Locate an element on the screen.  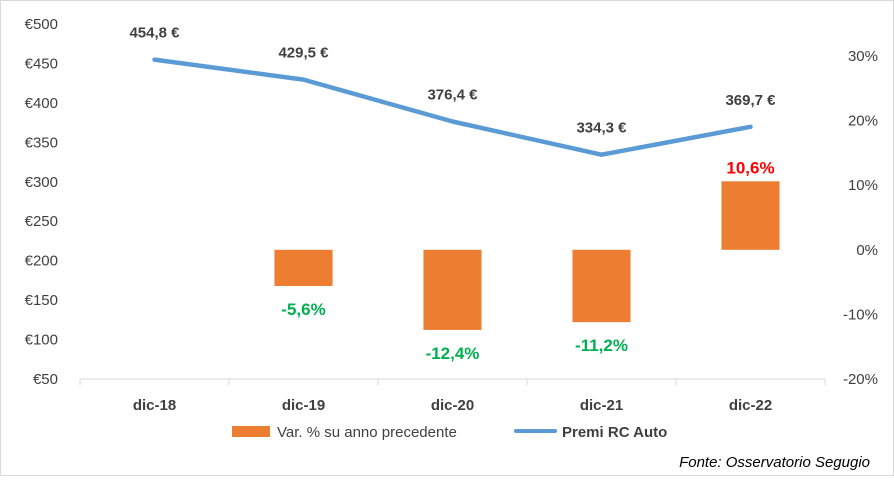
x-tick-label: dic-20 is located at coordinates (452, 405).